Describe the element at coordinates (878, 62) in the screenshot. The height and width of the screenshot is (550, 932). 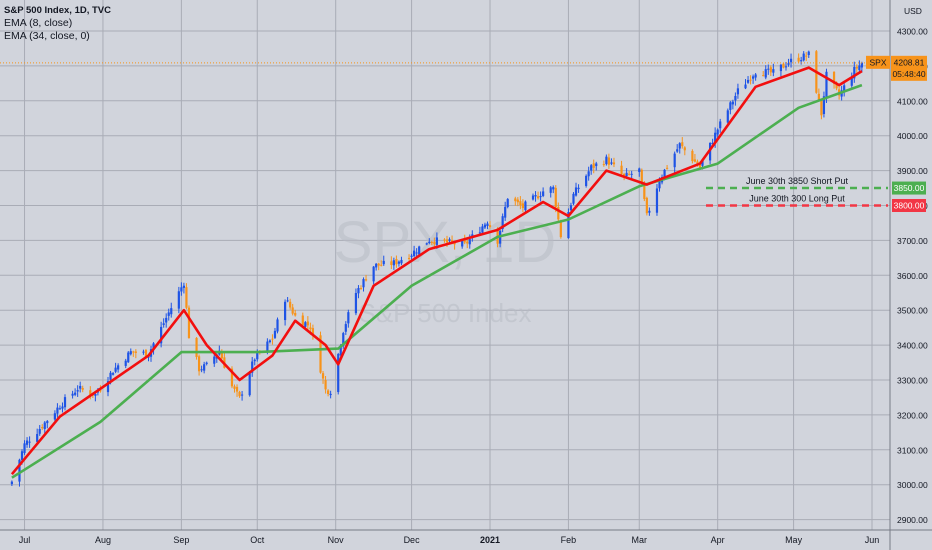
I see `symbol-tag` at that location.